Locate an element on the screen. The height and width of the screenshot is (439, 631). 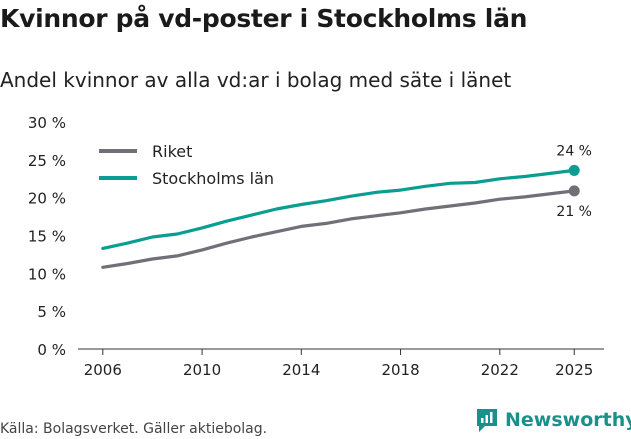
y-tick-label: 20 % is located at coordinates (47, 199).